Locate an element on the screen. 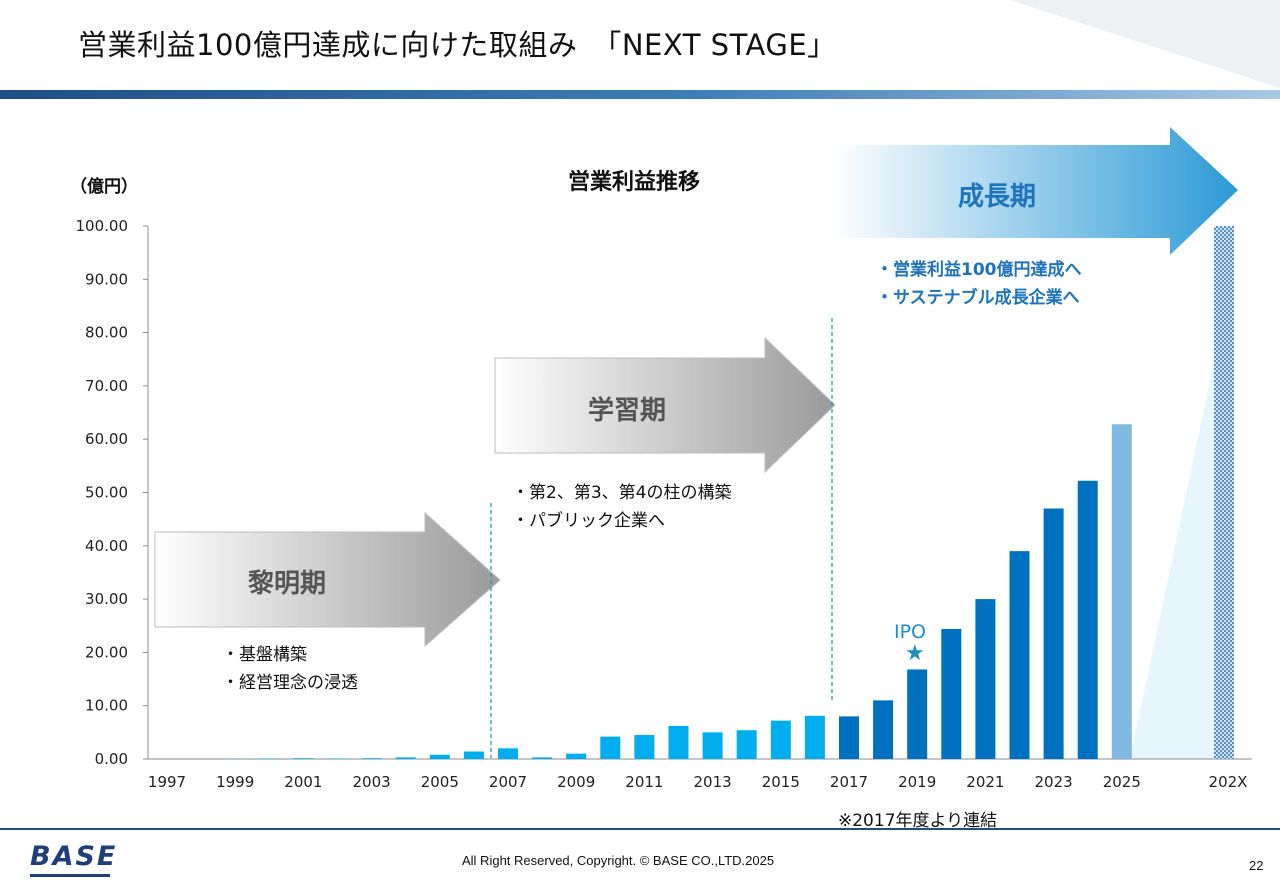  x-tick-label: 2007 is located at coordinates (508, 782).